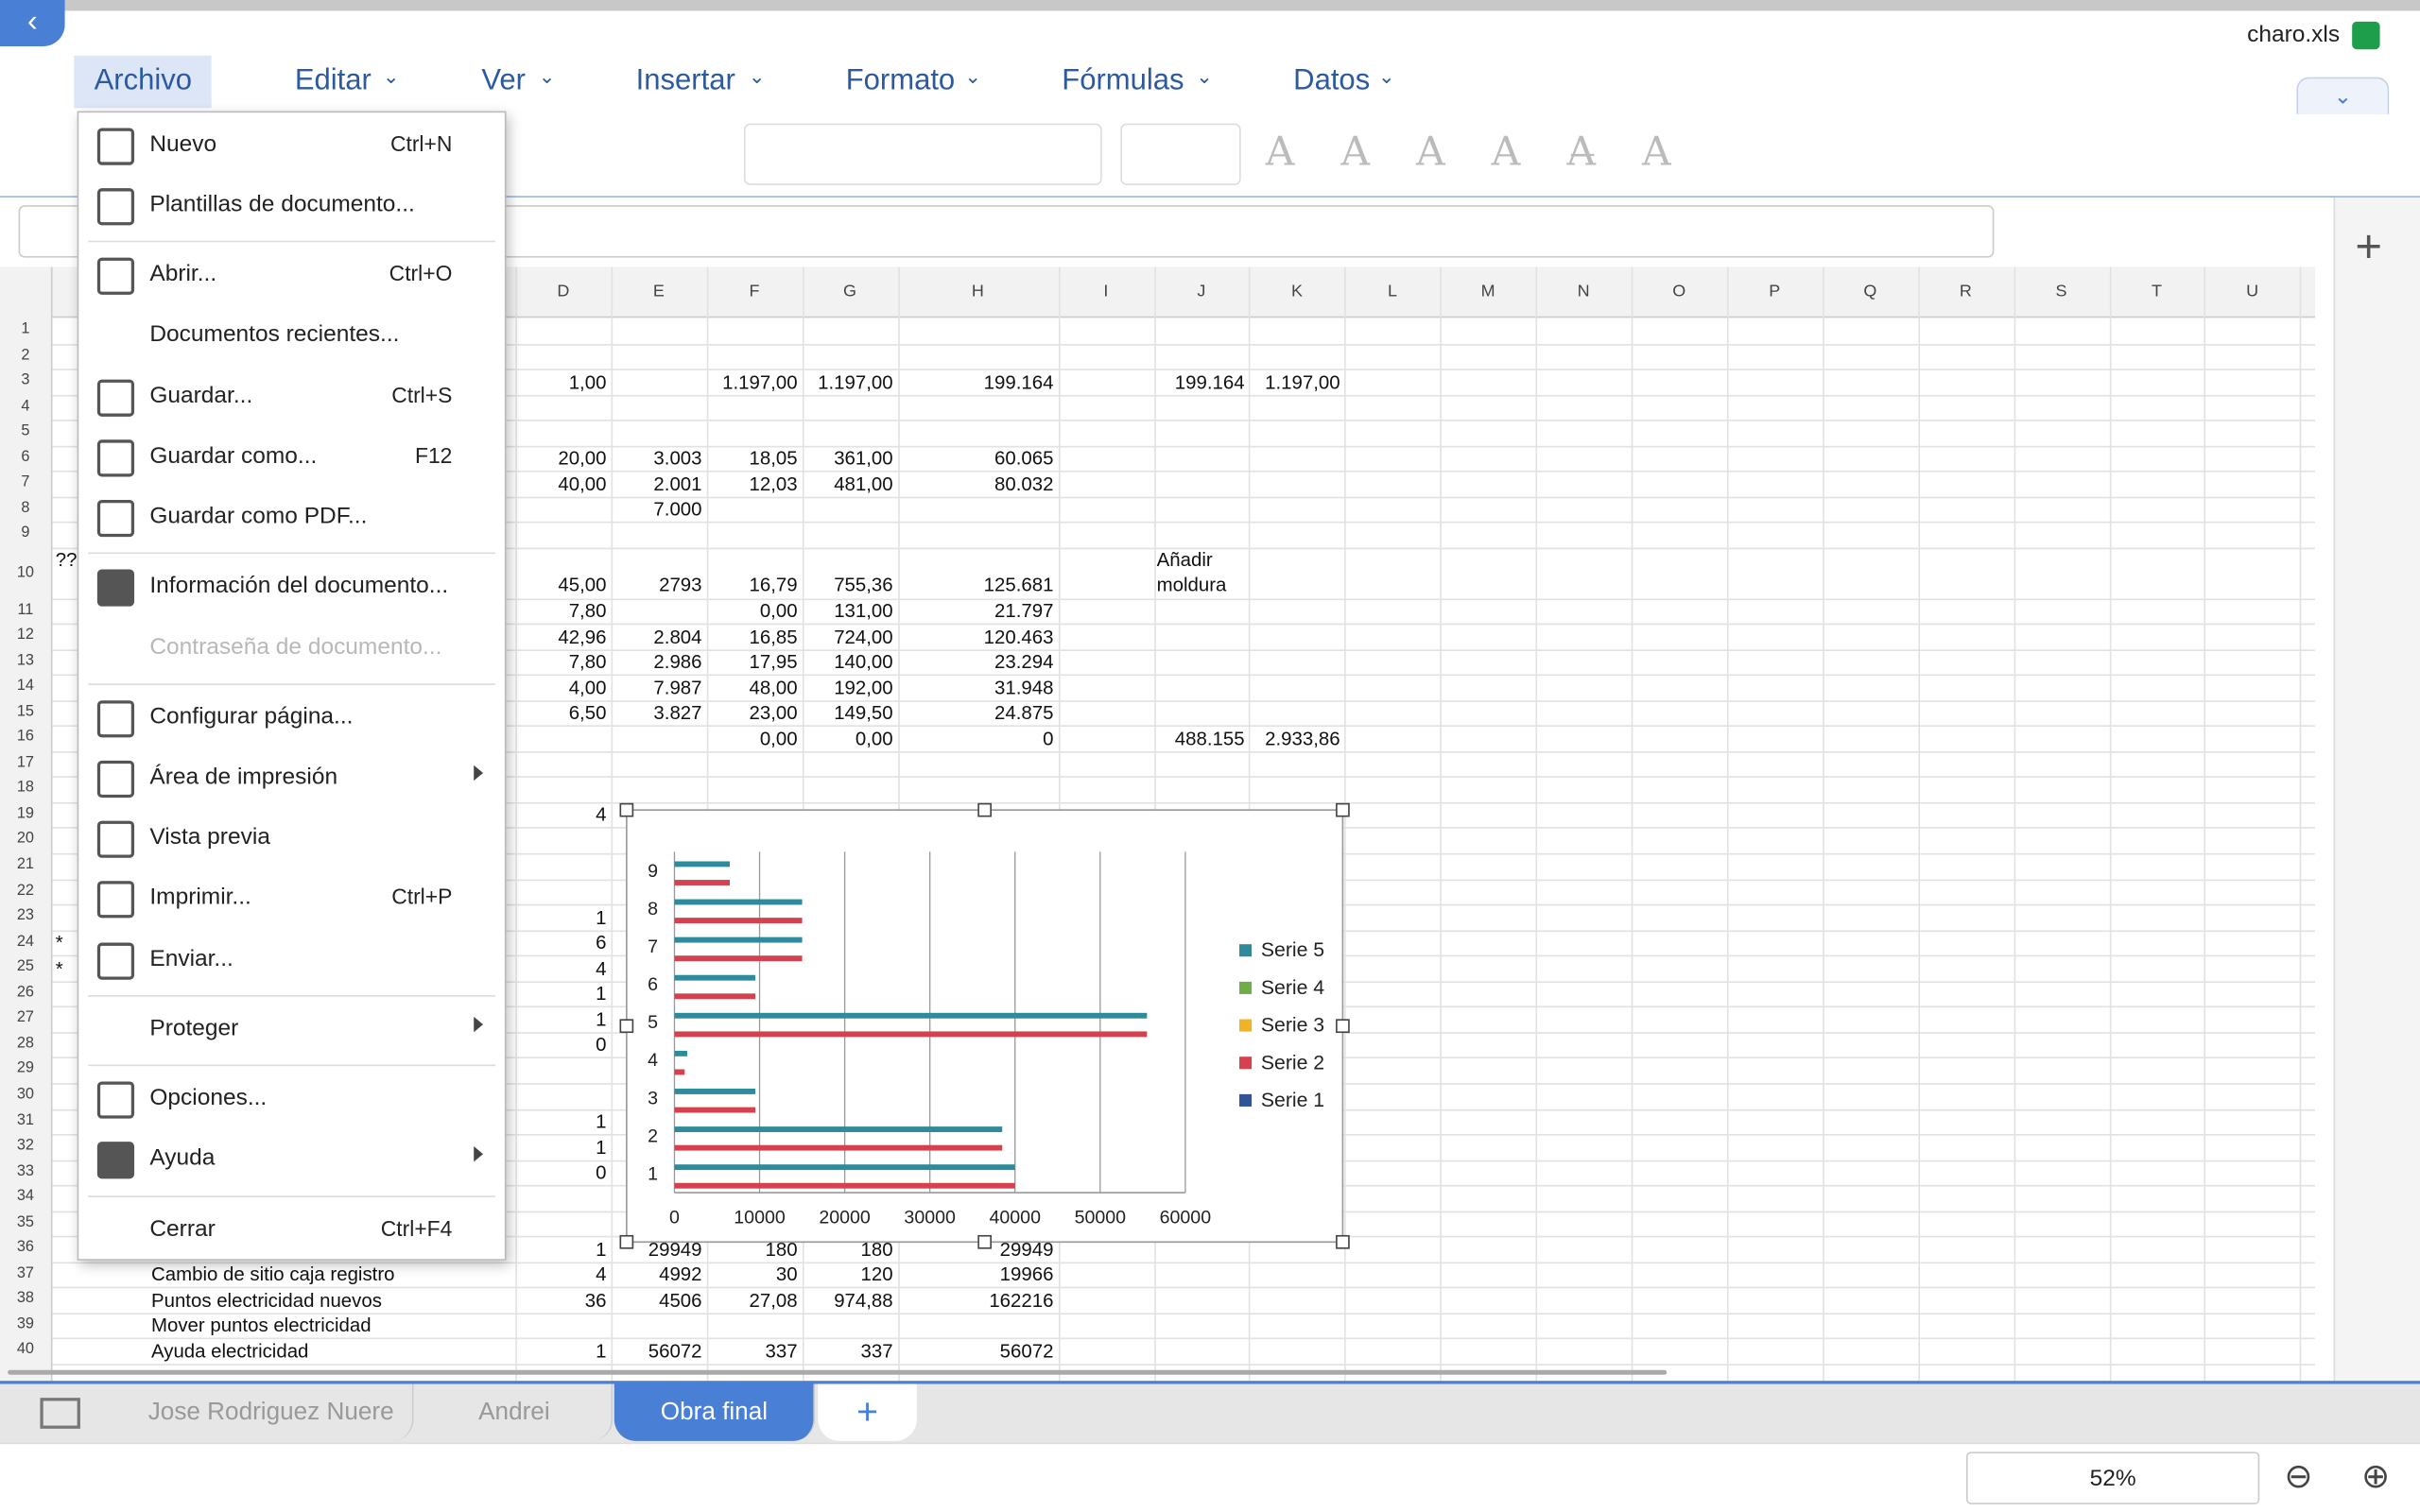 The width and height of the screenshot is (2420, 1512). I want to click on row-number: 4, so click(26, 406).